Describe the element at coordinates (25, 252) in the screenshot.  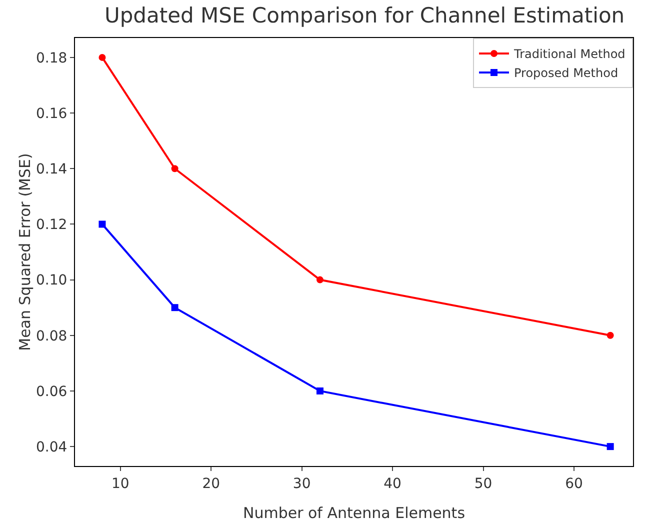
I see `y-axis-title: Mean Squared Error (MSE)` at that location.